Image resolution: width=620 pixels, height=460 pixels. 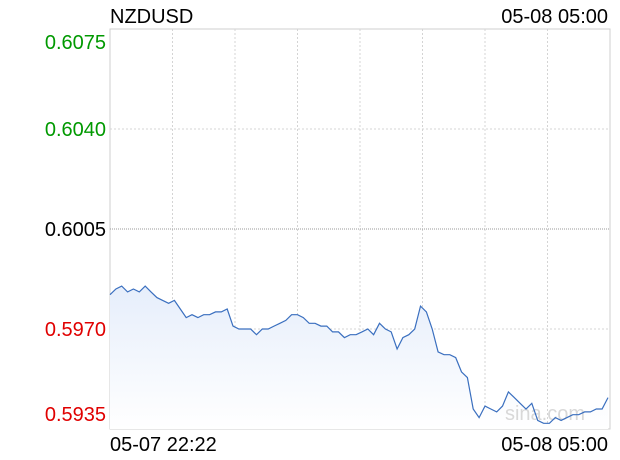 I want to click on watermark: sina.com, so click(x=545, y=414).